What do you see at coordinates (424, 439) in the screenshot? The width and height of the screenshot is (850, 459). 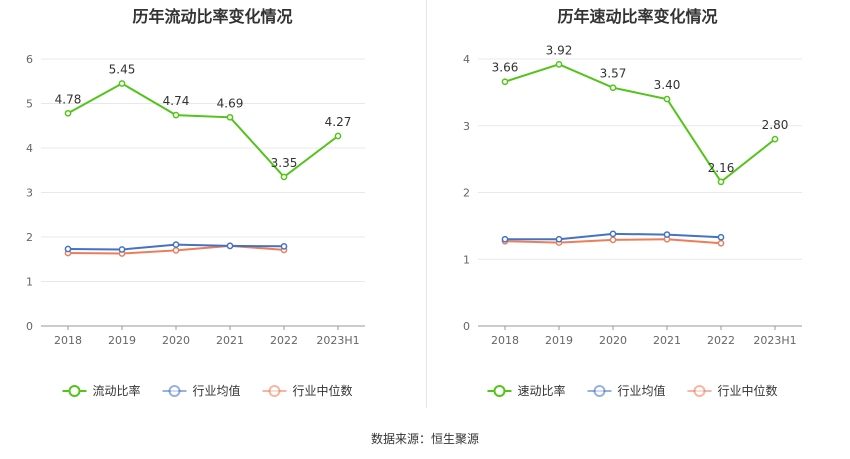 I see `data-source-note: 数据来源：恒生聚源` at bounding box center [424, 439].